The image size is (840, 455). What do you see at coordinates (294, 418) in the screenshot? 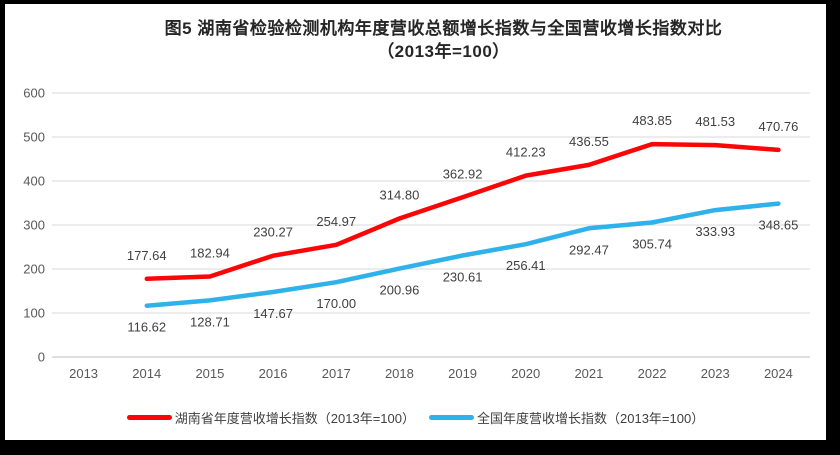
I see `legend-label: 湖南省年度营收增长指数（2013年=100）` at bounding box center [294, 418].